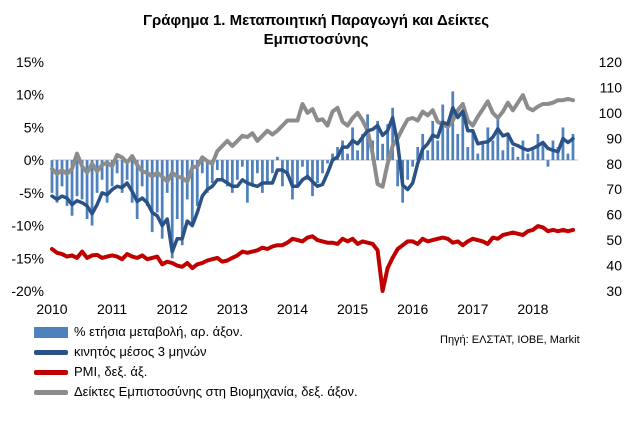 The height and width of the screenshot is (444, 640). I want to click on left-tick-label: 15%, so click(30, 62).